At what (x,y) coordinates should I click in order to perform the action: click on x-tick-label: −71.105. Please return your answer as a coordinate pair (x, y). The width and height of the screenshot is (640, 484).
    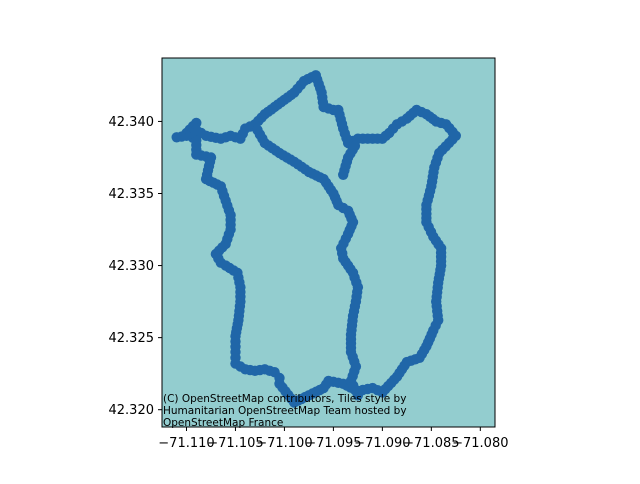
    Looking at the image, I should click on (235, 443).